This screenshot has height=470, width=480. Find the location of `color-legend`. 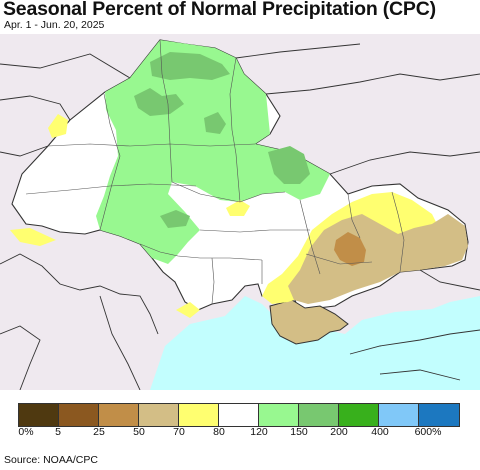

color-legend is located at coordinates (239, 415).